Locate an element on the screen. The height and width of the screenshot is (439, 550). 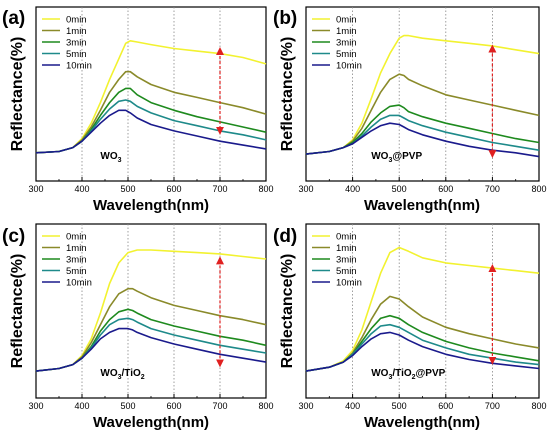
sample-label: WO3/TiO2 is located at coordinates (122, 374).